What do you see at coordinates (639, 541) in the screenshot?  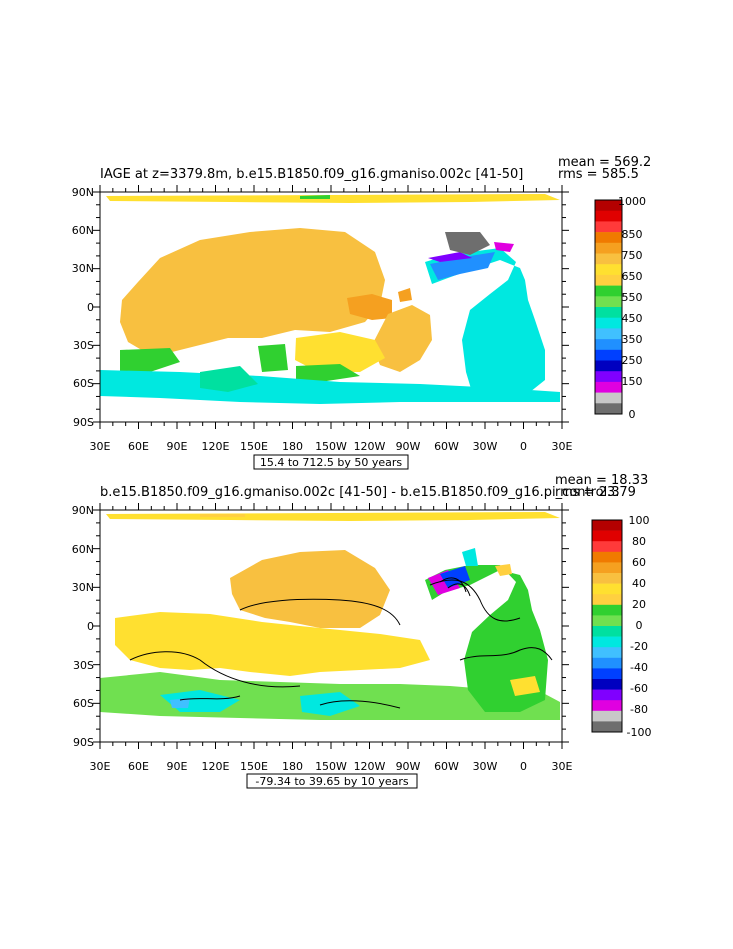 I see `colorbar-label: 80` at bounding box center [639, 541].